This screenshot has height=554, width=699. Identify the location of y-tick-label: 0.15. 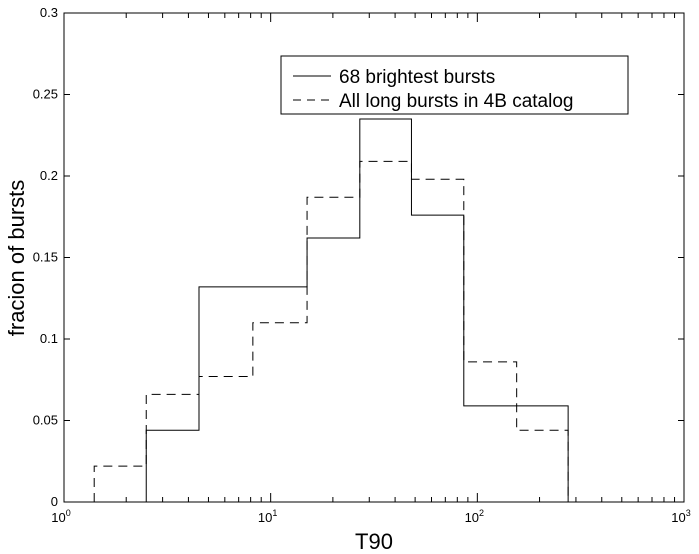
(45, 257).